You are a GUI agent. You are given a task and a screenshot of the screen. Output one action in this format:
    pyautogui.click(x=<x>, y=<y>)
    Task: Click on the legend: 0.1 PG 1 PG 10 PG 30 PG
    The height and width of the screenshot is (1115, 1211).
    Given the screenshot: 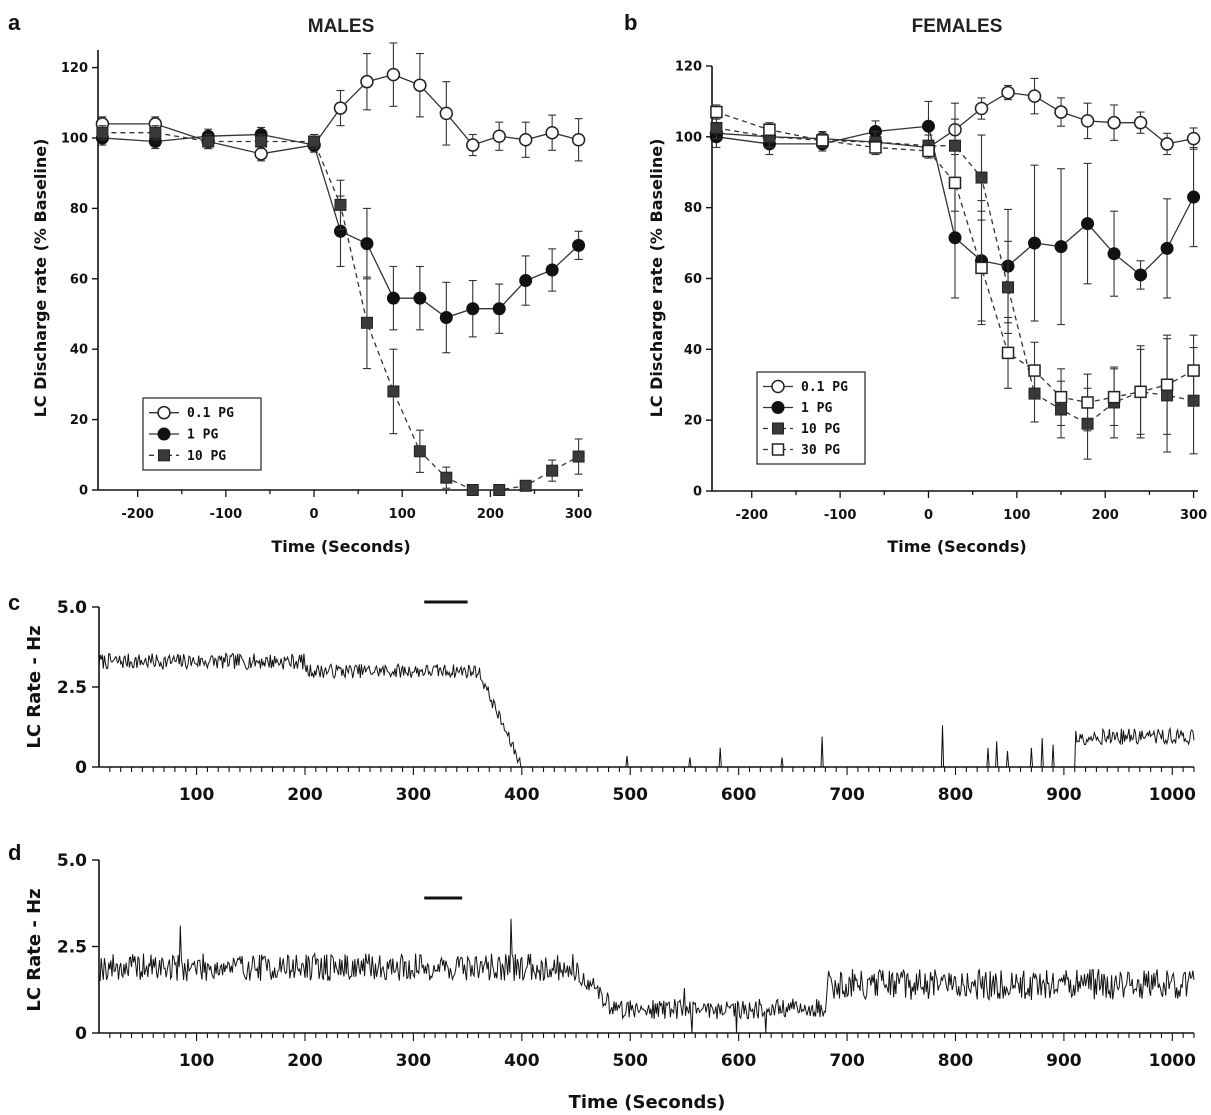 What is the action you would take?
    pyautogui.click(x=811, y=418)
    